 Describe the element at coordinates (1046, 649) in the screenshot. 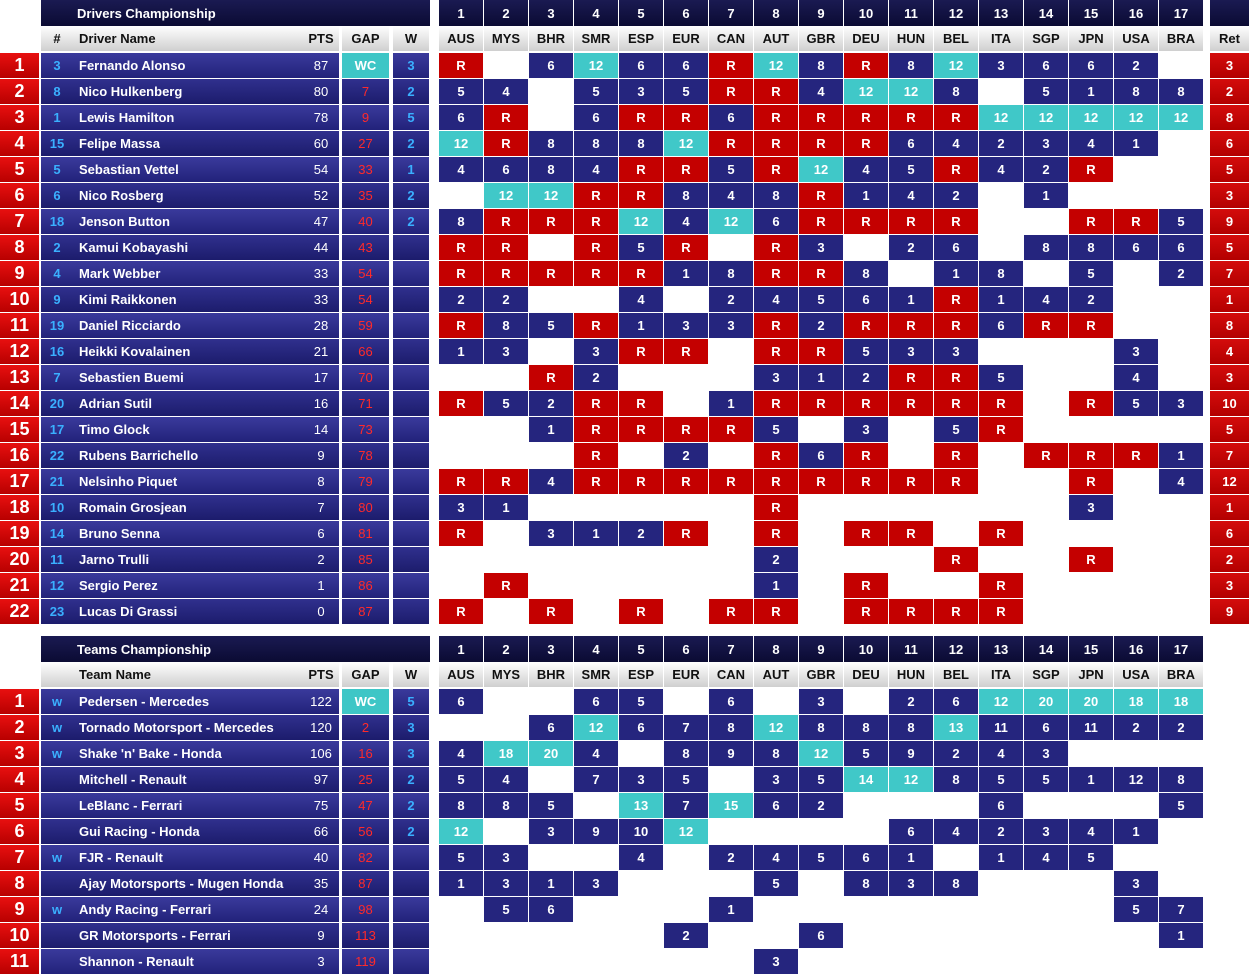

I see `teams-race-number: 14` at that location.